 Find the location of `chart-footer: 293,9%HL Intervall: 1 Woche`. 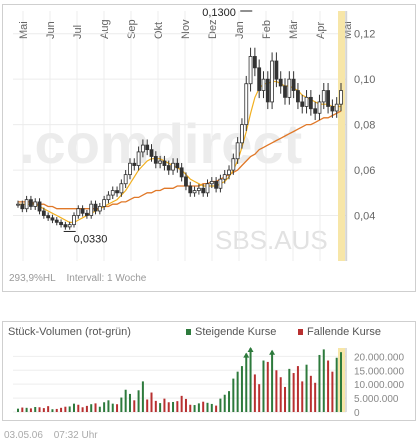

chart-footer: 293,9%HL Intervall: 1 Woche is located at coordinates (81, 278).